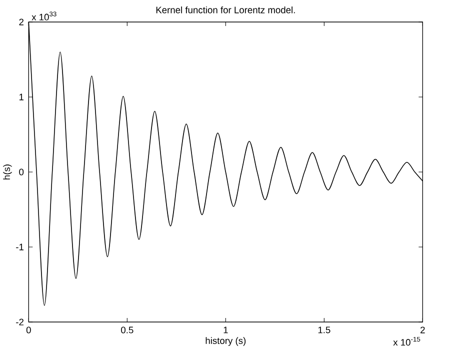 The height and width of the screenshot is (353, 474). Describe the element at coordinates (44, 16) in the screenshot. I see `text: x 10$^{33}$` at that location.